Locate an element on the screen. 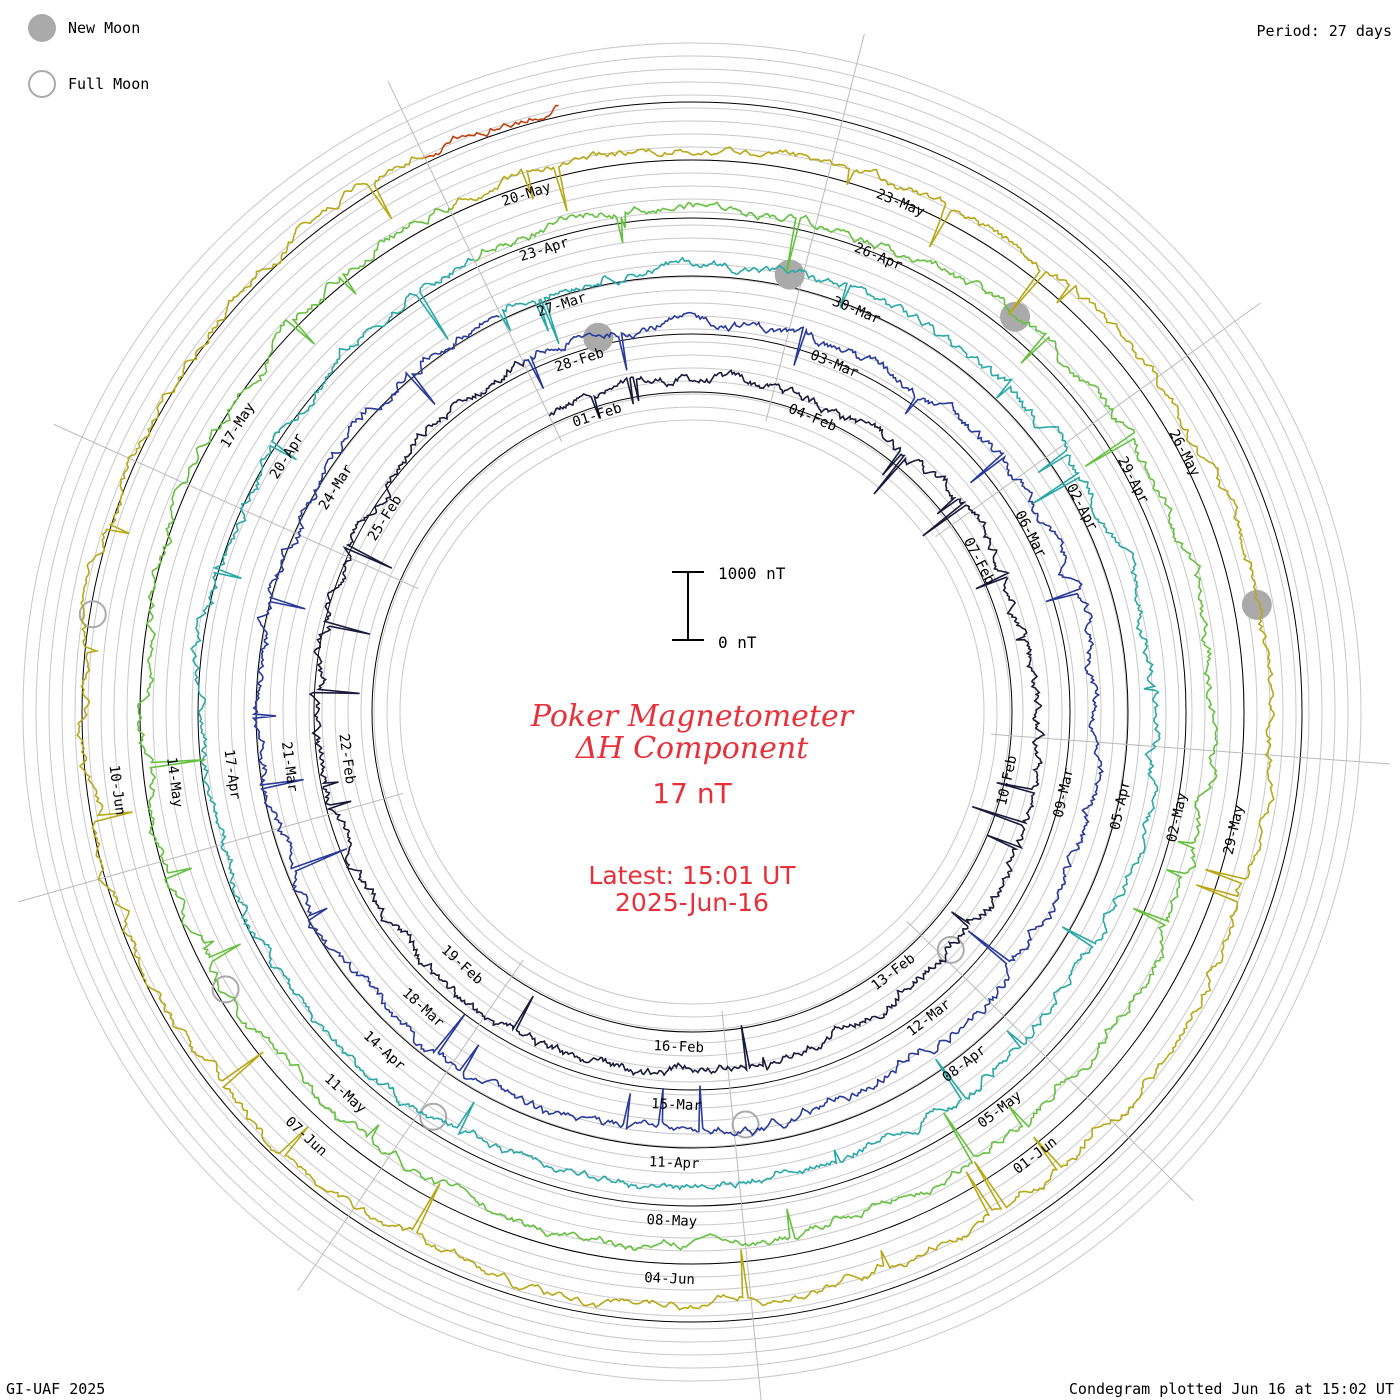 This screenshot has height=1400, width=1400. full-moon-label: Full Moon is located at coordinates (109, 84).